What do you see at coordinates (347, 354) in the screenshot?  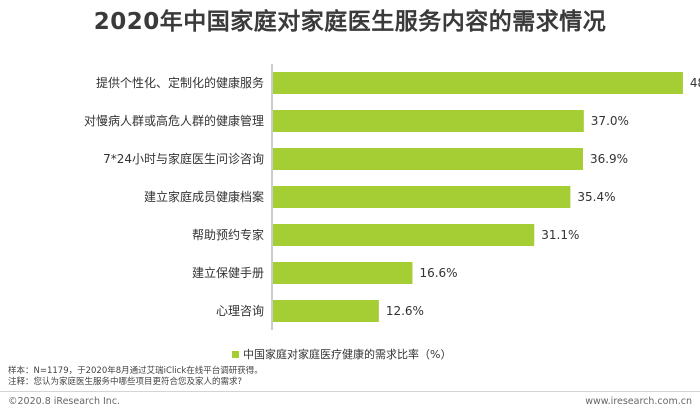 I see `legend-label: 中国家庭对家庭医疗健康的需求比率（%）` at bounding box center [347, 354].